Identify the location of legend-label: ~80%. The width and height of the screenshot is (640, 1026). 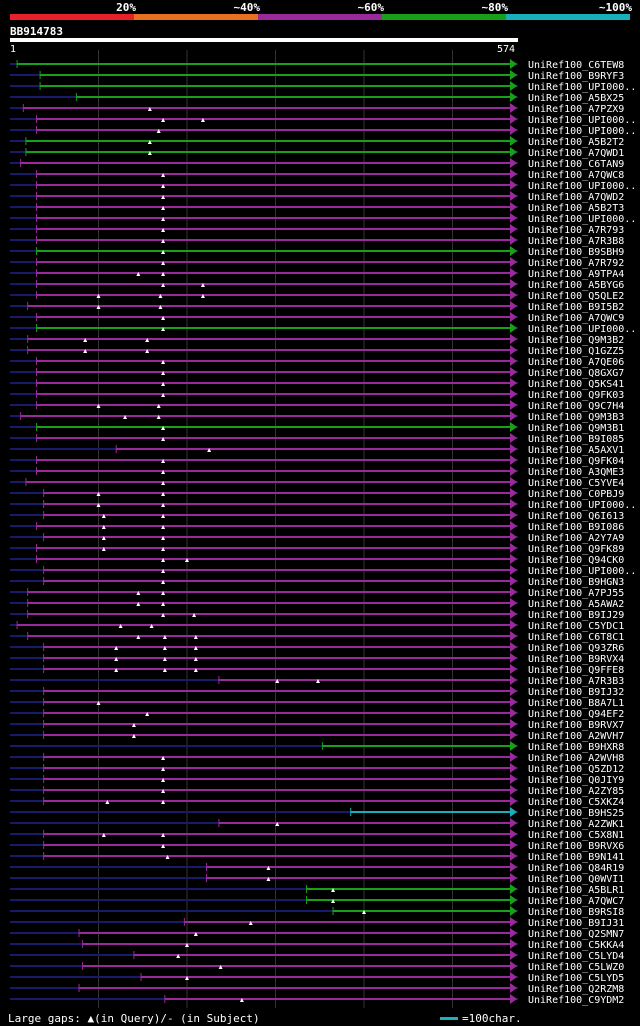
(495, 7).